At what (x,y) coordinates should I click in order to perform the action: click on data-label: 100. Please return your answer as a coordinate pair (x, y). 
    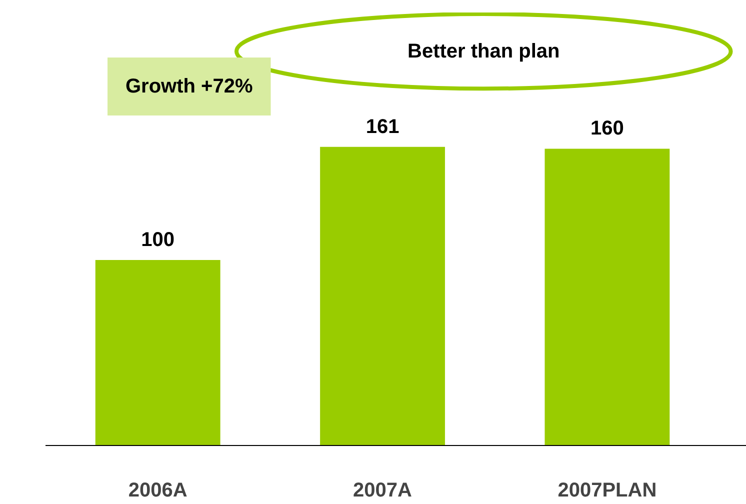
    Looking at the image, I should click on (158, 240).